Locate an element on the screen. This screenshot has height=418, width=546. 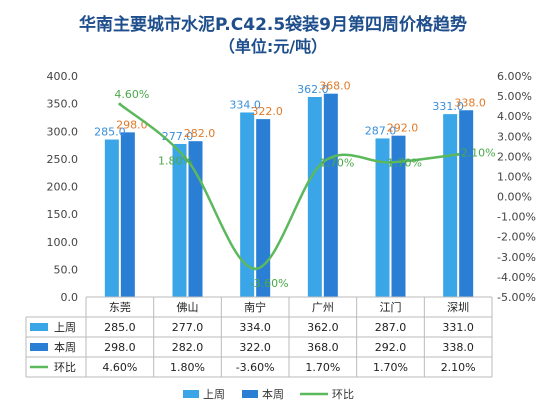
x-category-label: 江门 is located at coordinates (391, 307).